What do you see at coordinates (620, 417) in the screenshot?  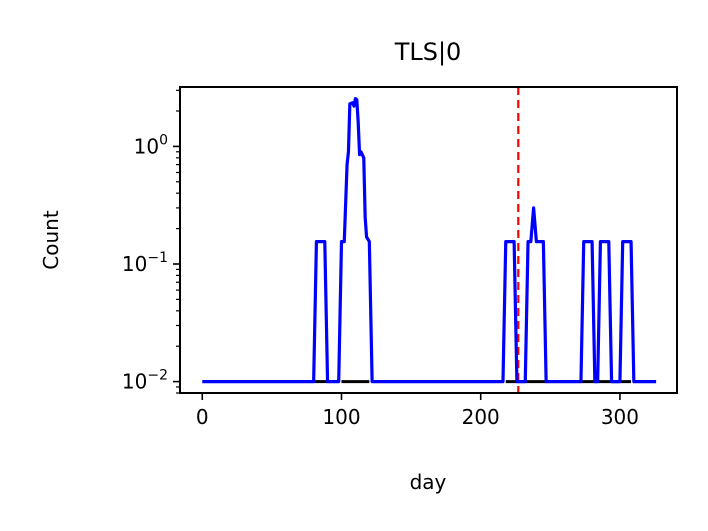 I see `x-tick-label: 300` at bounding box center [620, 417].